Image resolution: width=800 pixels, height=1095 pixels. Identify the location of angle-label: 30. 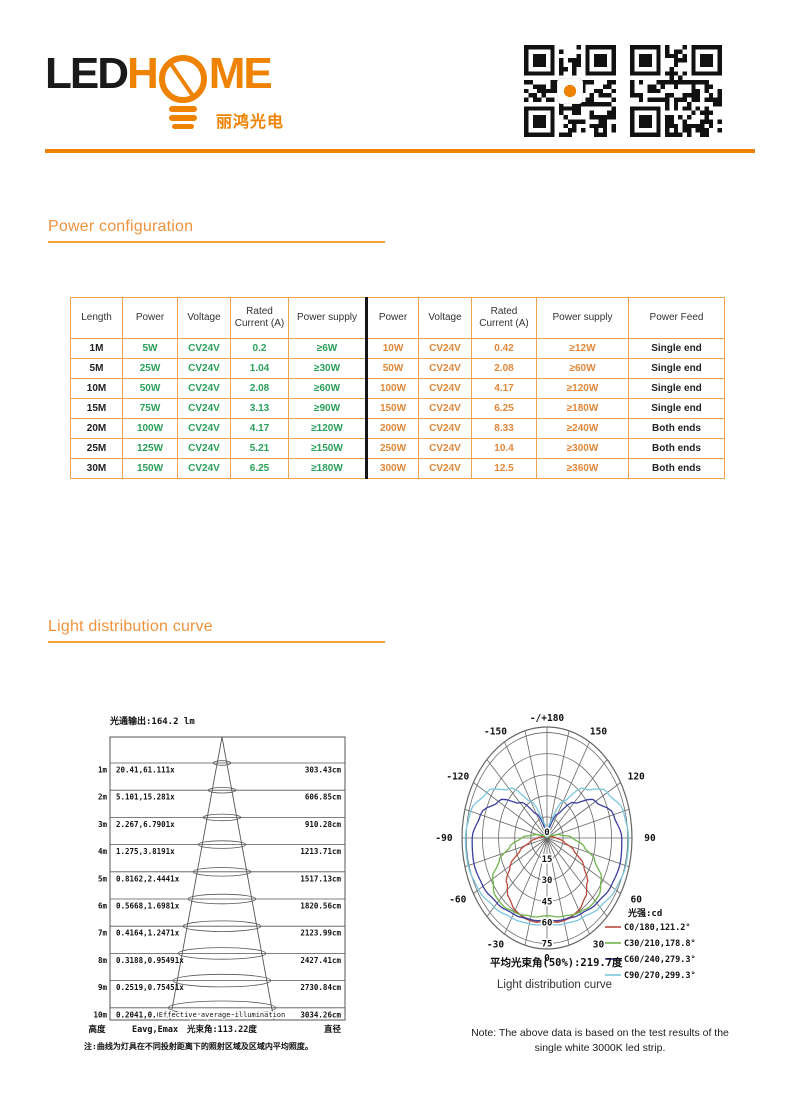
(599, 945).